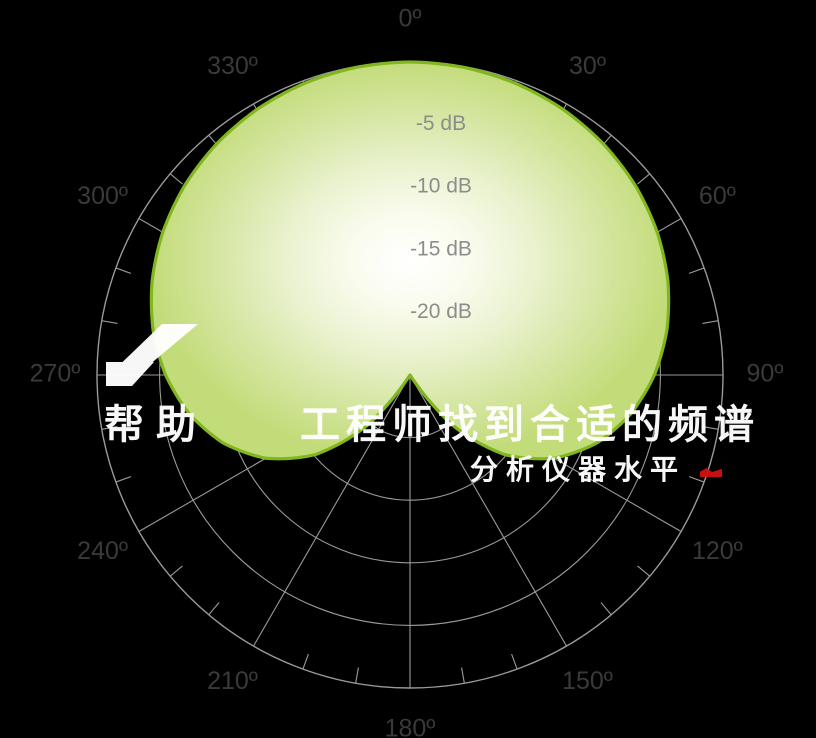 This screenshot has width=816, height=738. What do you see at coordinates (410, 726) in the screenshot?
I see `angle-tick-label: 180º` at bounding box center [410, 726].